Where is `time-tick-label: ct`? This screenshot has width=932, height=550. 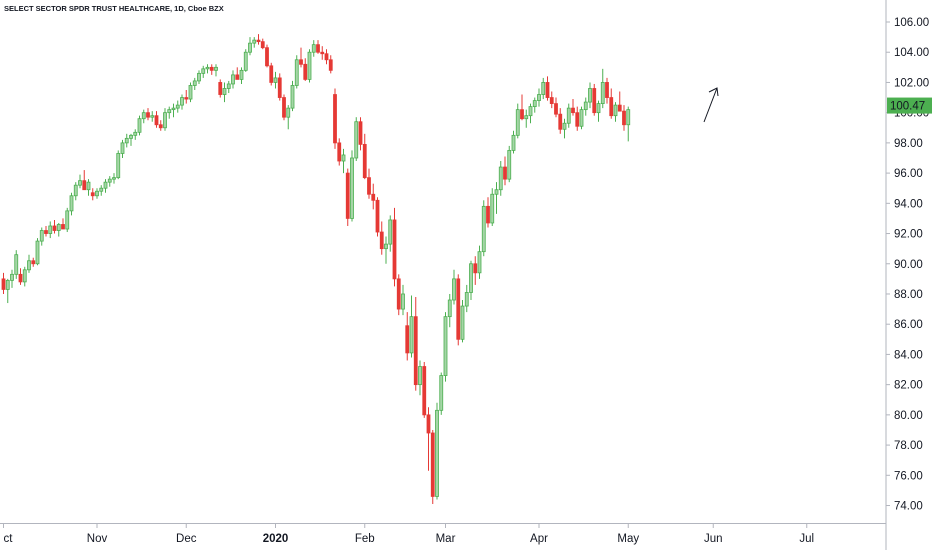
time-tick-label: ct is located at coordinates (9, 539).